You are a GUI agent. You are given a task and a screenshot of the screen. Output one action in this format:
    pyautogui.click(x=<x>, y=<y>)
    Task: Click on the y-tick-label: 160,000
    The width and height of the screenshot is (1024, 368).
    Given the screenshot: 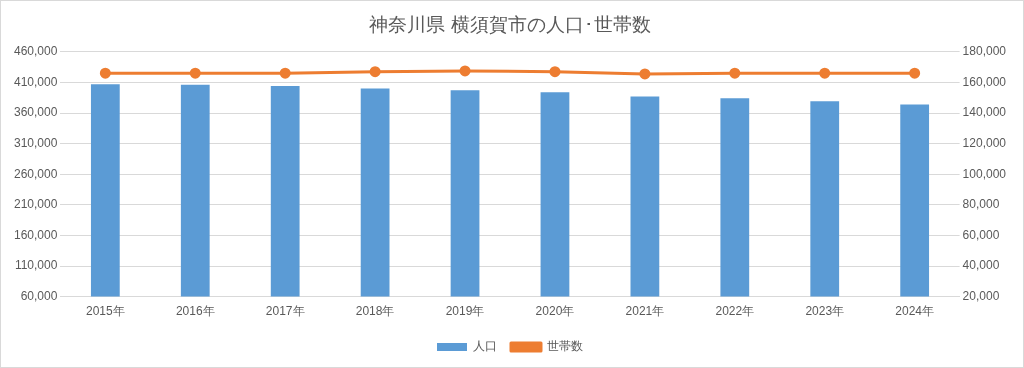 What is the action you would take?
    pyautogui.click(x=35, y=234)
    